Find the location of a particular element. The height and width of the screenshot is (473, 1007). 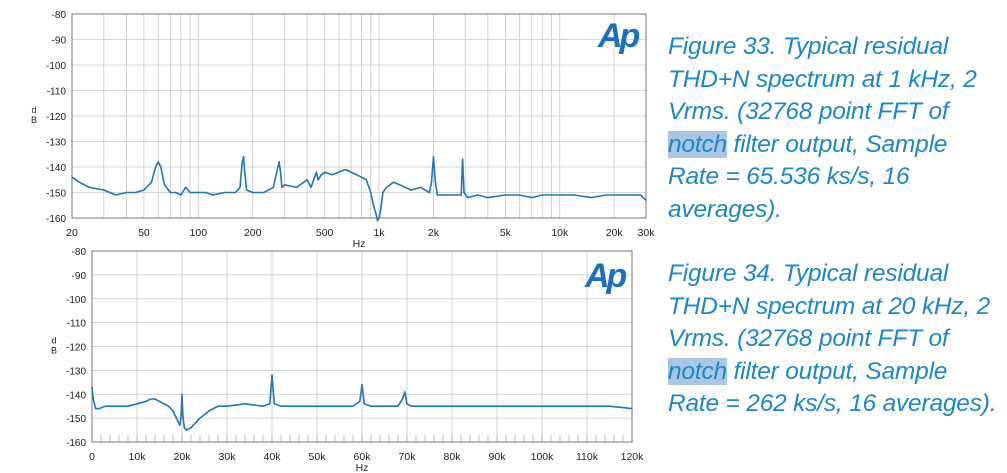

y-tick-label: -150 is located at coordinates (56, 194).